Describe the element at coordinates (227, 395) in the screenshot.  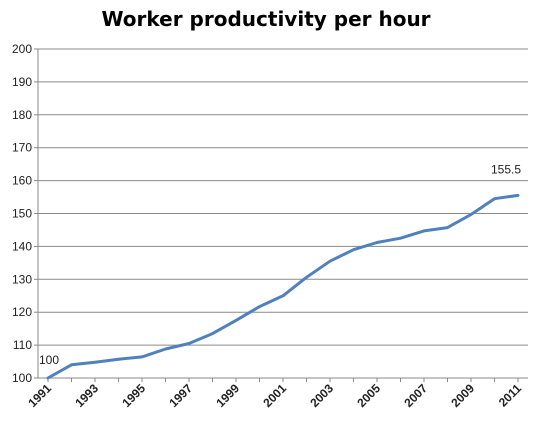
I see `x-tick-label: 1999` at that location.